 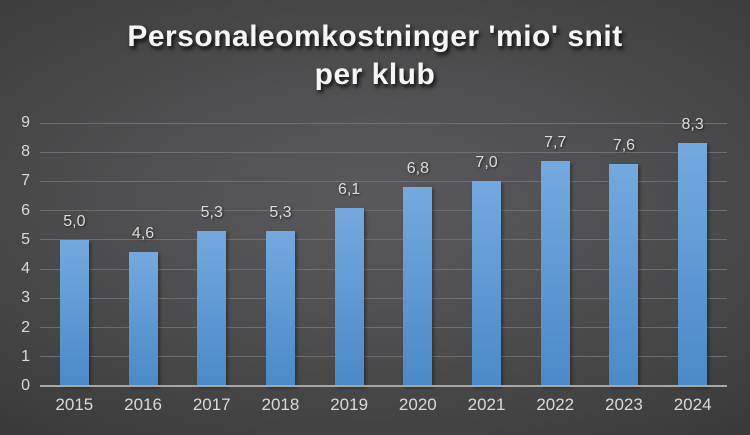 What do you see at coordinates (692, 125) in the screenshot?
I see `bar-value-label: 8,3` at bounding box center [692, 125].